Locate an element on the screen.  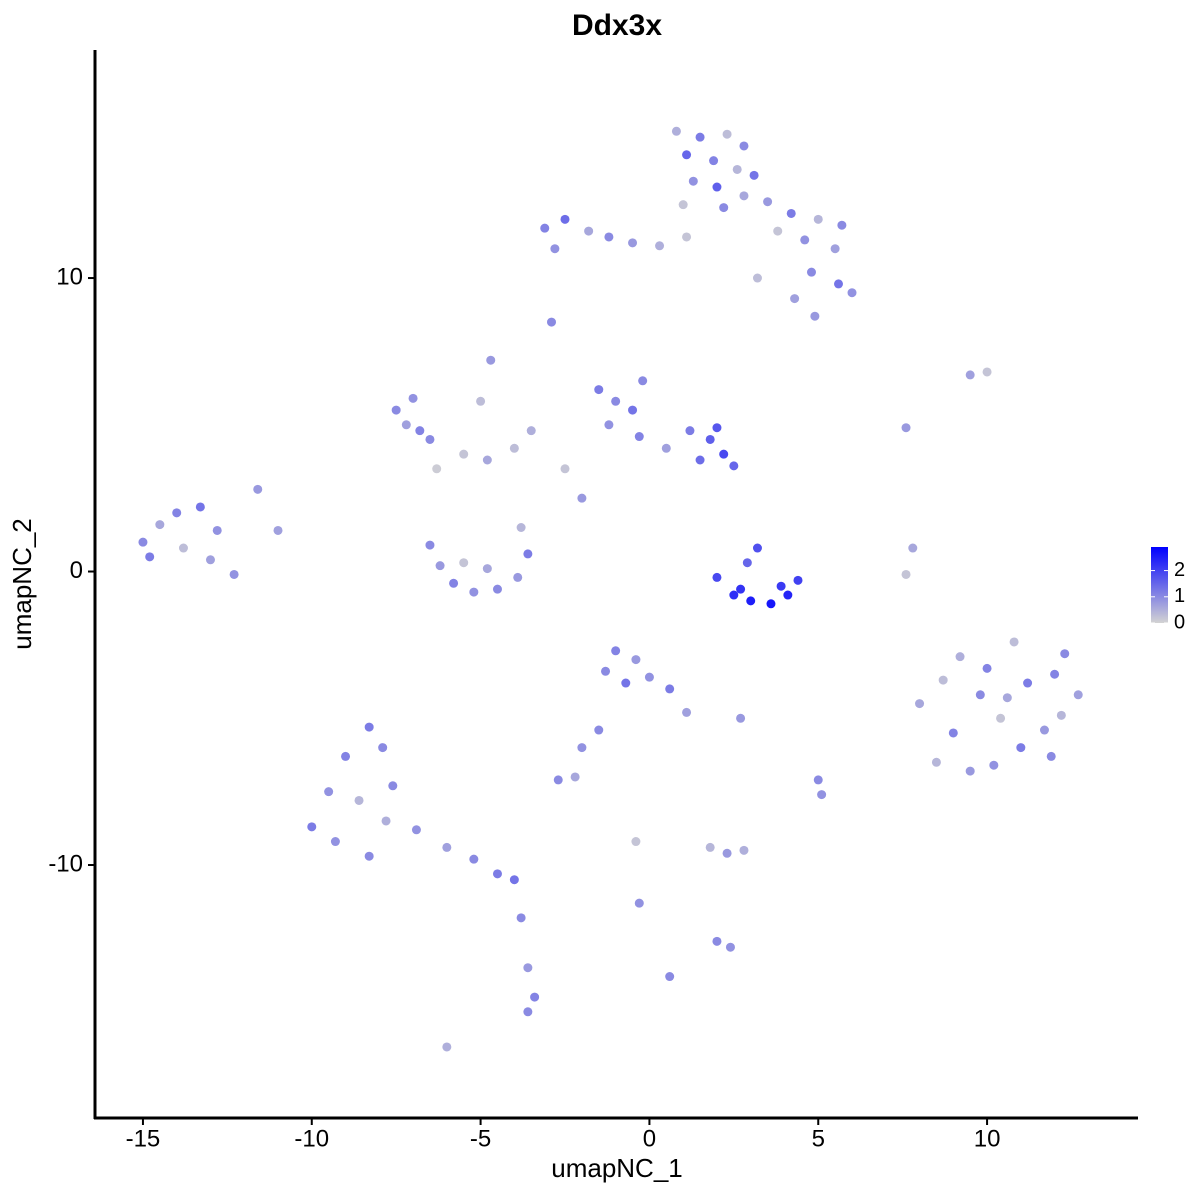
chart-title: Ddx3x is located at coordinates (617, 25).